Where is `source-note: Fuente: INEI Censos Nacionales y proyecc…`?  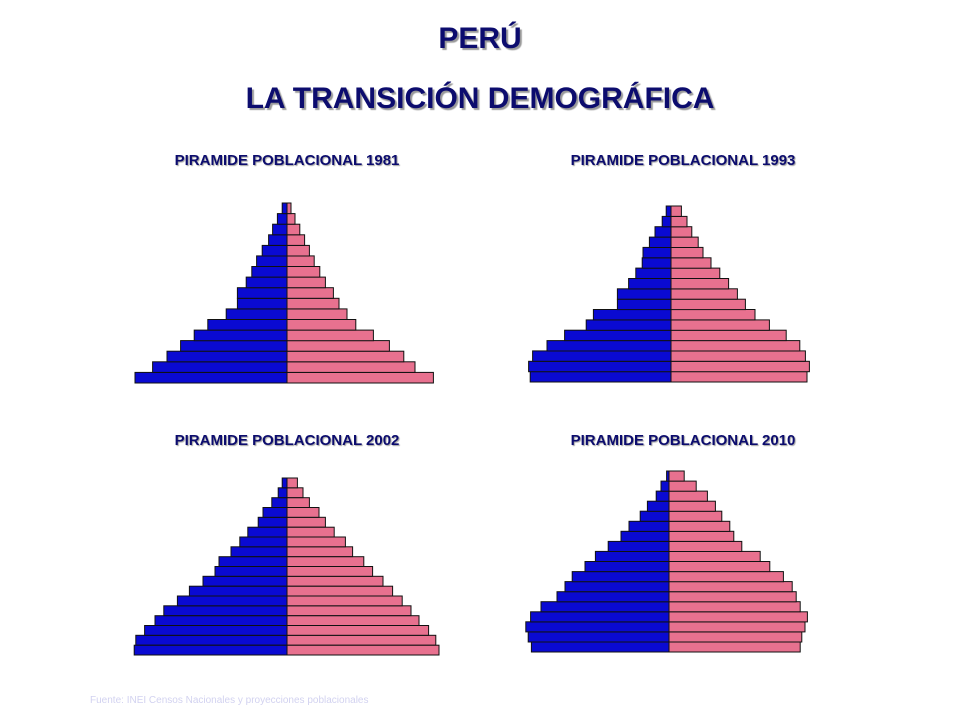 source-note: Fuente: INEI Censos Nacionales y proyecc… is located at coordinates (229, 700).